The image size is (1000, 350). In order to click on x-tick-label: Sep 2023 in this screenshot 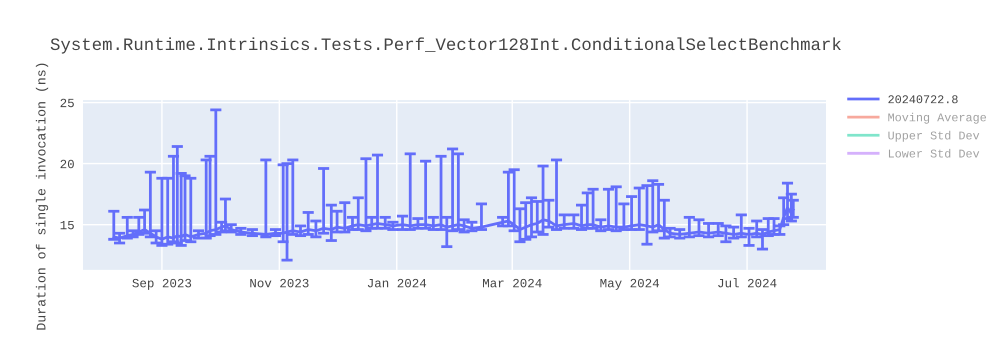, I will do `click(162, 284)`.